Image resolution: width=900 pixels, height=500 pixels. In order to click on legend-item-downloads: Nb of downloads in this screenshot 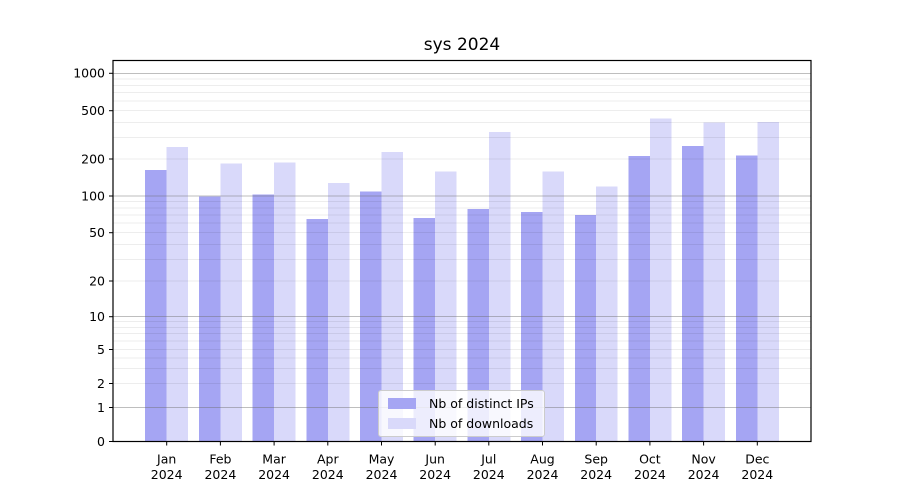, I will do `click(461, 423)`.